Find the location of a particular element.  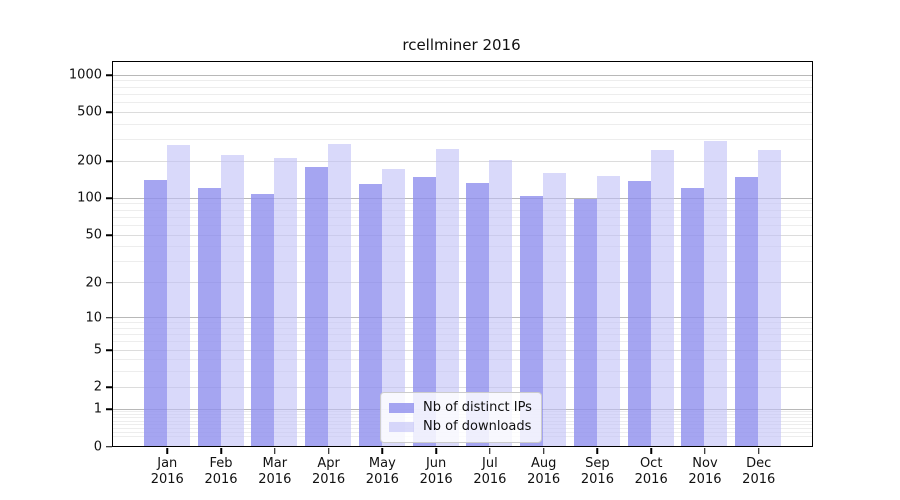

x-tick-label: Oct 2016 is located at coordinates (651, 471).